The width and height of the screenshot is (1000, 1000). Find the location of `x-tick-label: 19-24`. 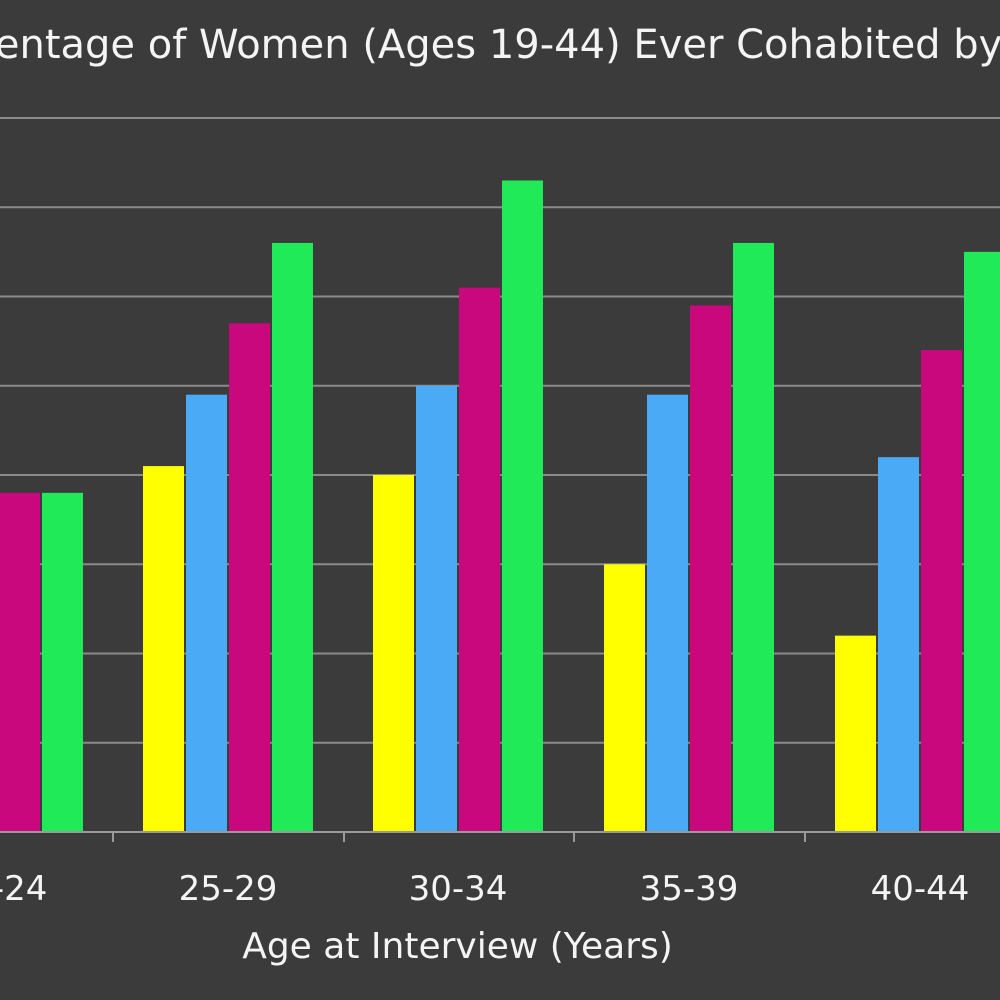

x-tick-label: 19-24 is located at coordinates (23, 889).